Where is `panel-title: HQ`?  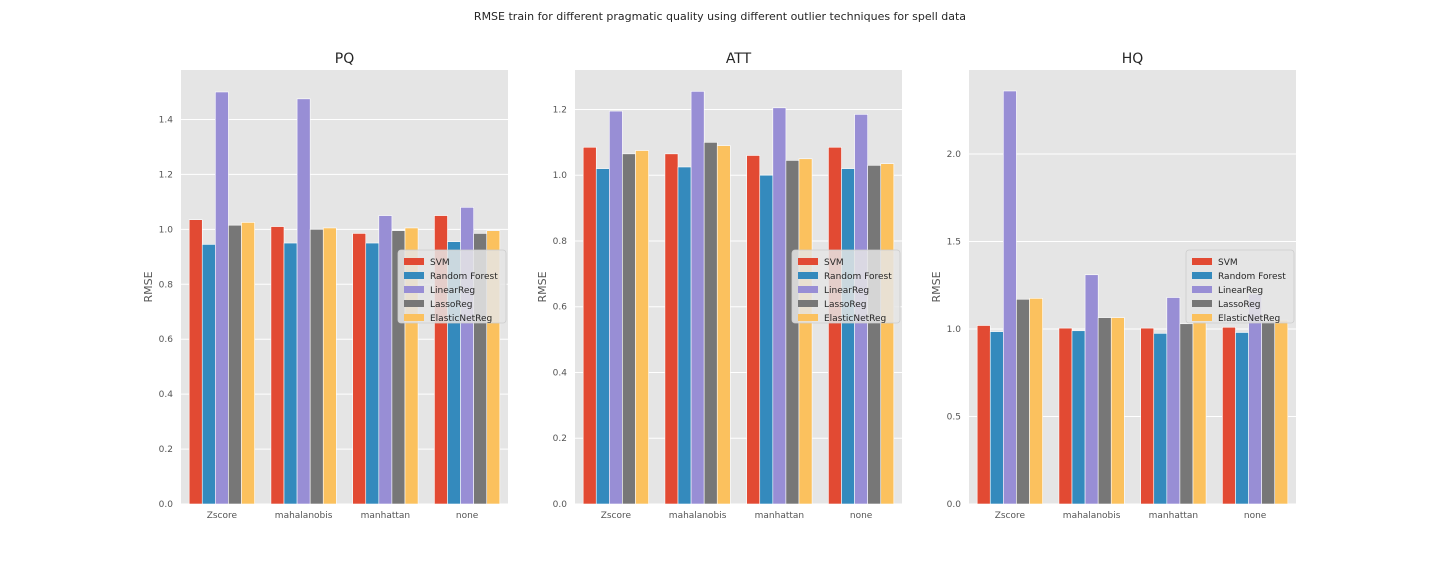 panel-title: HQ is located at coordinates (1133, 59).